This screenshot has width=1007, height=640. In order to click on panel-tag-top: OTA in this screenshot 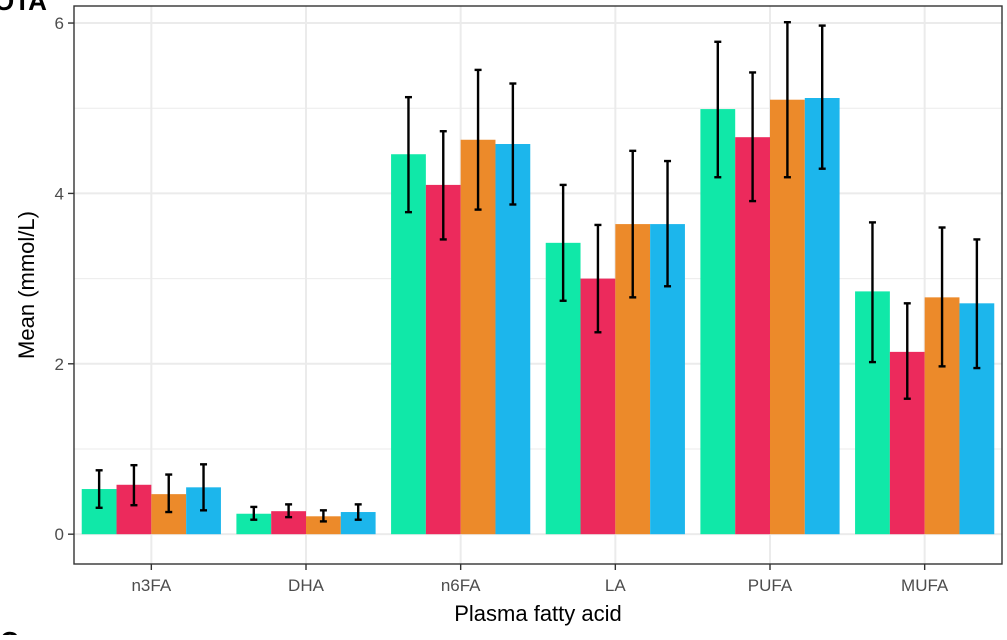, I will do `click(23, 8)`.